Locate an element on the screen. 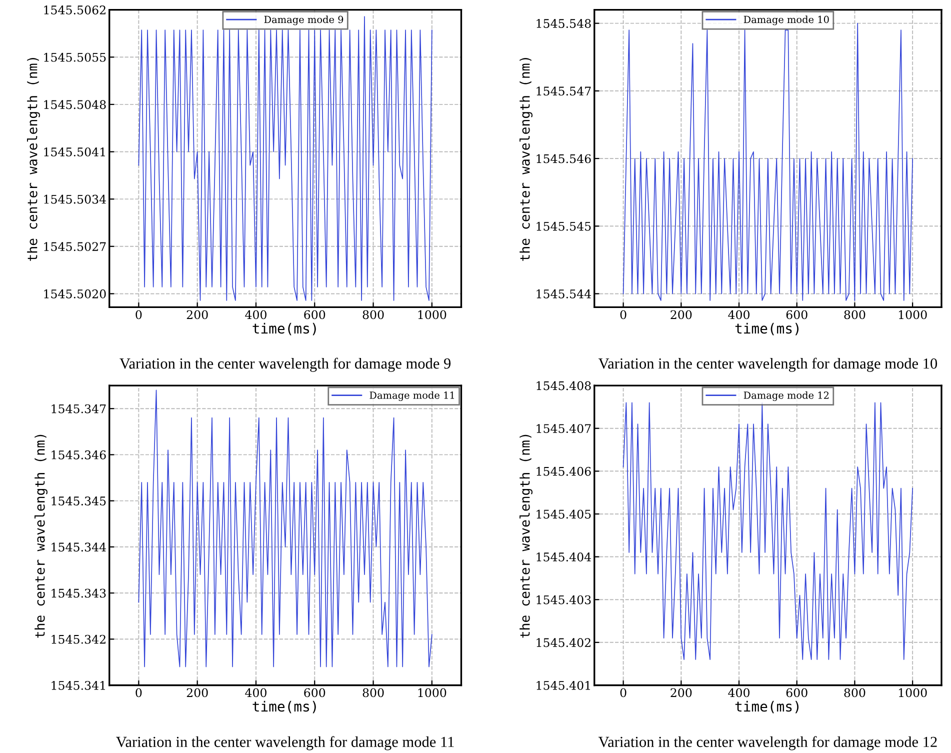  y-tick-label: 1545.344 is located at coordinates (79, 547).